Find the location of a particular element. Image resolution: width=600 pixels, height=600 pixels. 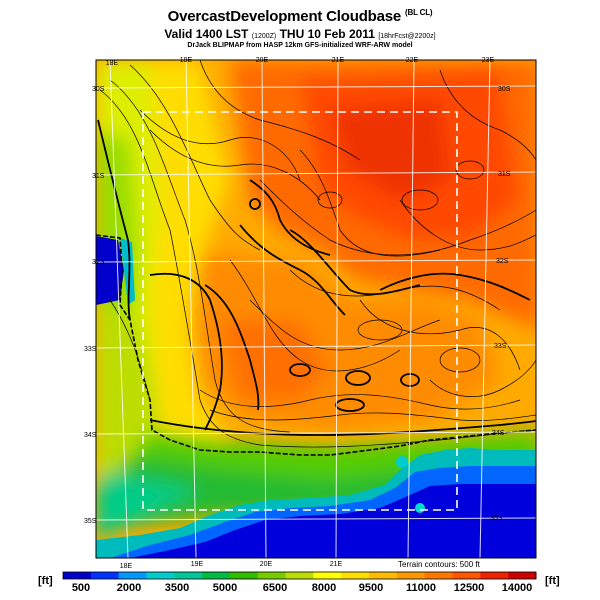

colorbar-tick-label: 2000 is located at coordinates (129, 588).